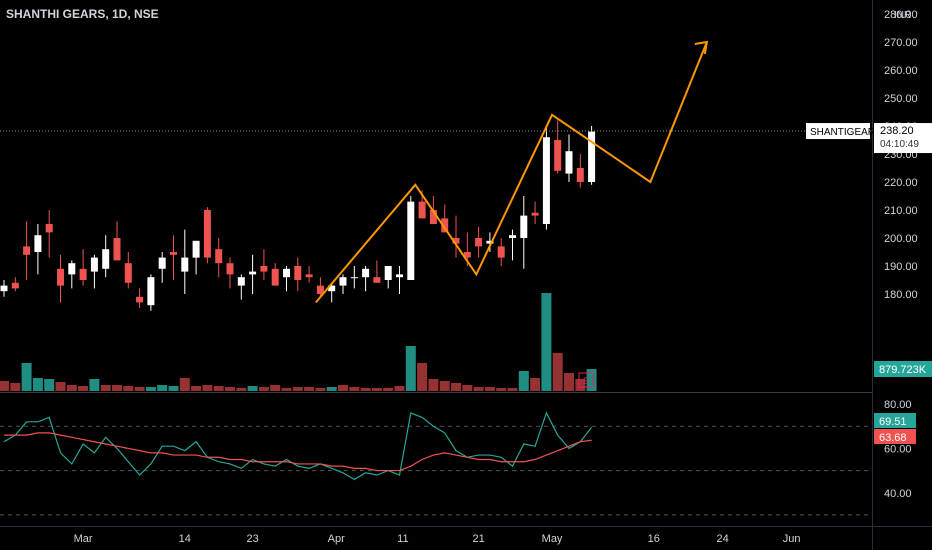 The height and width of the screenshot is (550, 932). I want to click on rsi-tag: 69.51, so click(895, 420).